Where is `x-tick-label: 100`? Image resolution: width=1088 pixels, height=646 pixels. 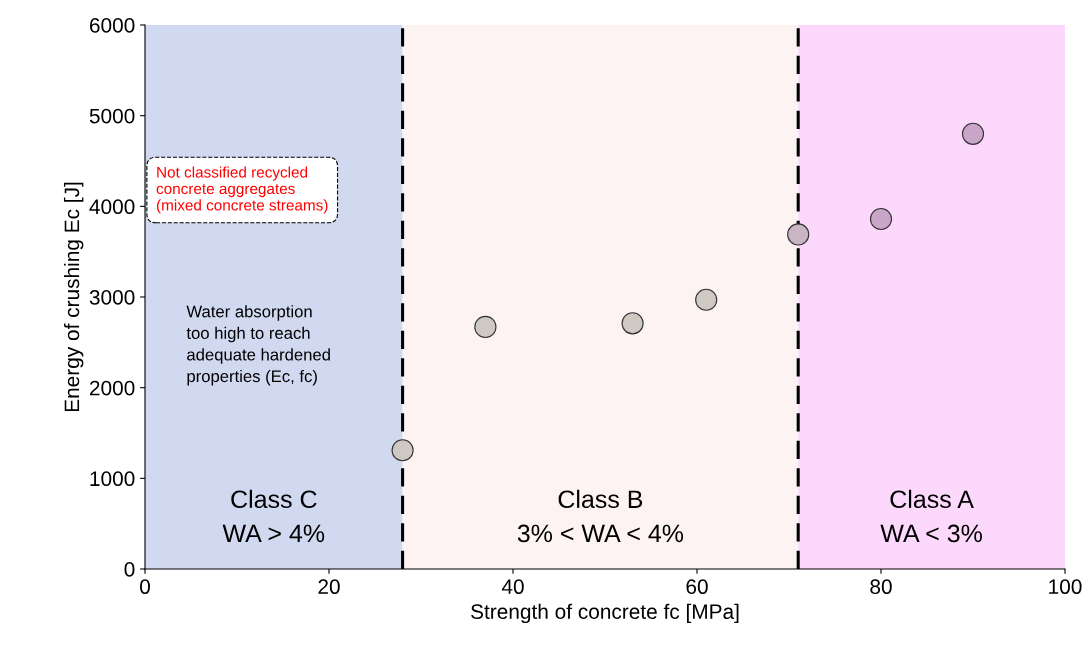 x-tick-label: 100 is located at coordinates (1065, 587).